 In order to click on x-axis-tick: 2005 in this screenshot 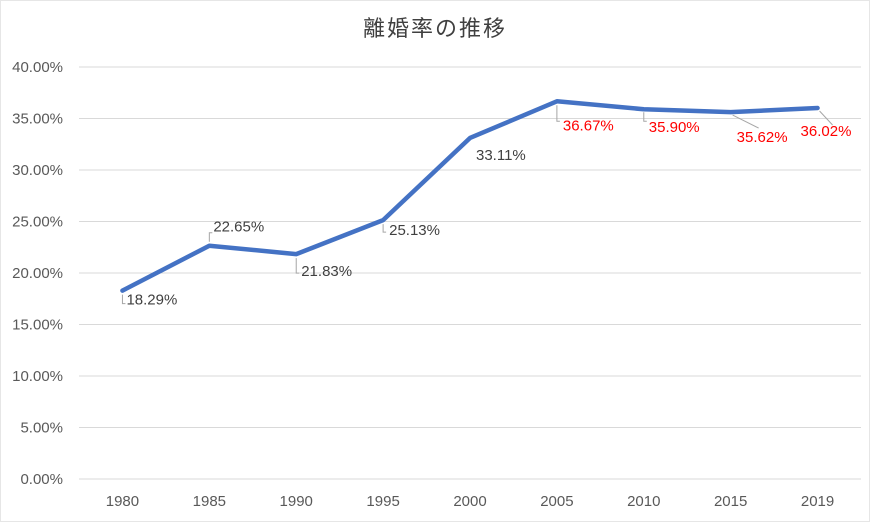, I will do `click(556, 501)`.